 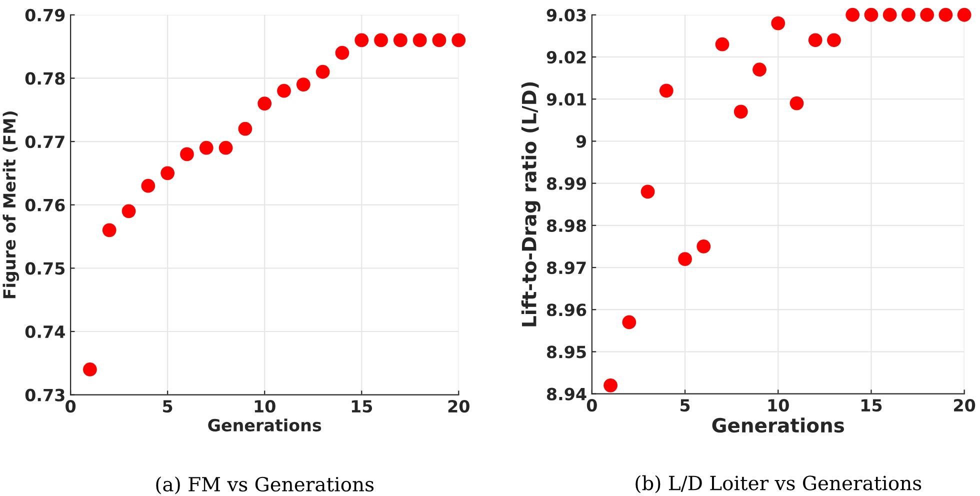 I want to click on y-tick-label: 8.98, so click(x=566, y=225).